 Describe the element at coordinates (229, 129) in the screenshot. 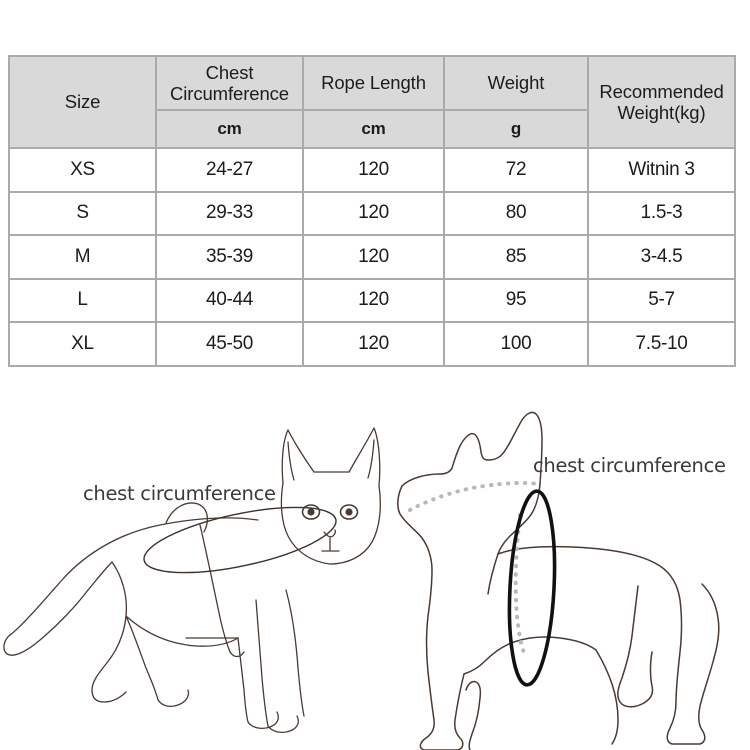

I see `header-unit-chest: cm` at that location.